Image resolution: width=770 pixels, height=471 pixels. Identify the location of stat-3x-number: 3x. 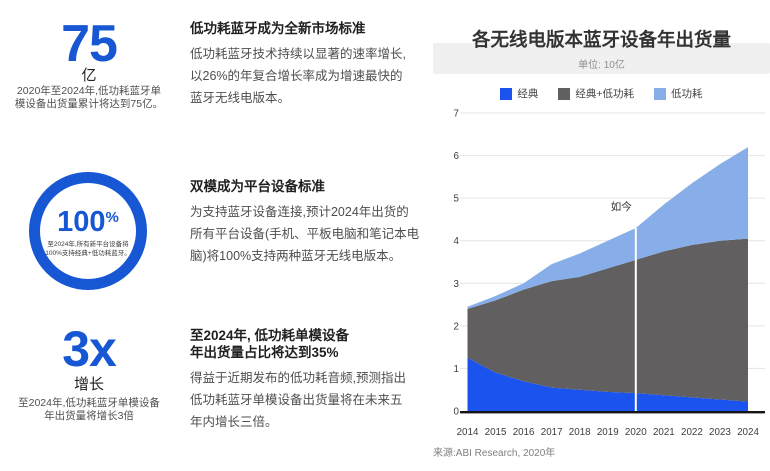
(89, 349).